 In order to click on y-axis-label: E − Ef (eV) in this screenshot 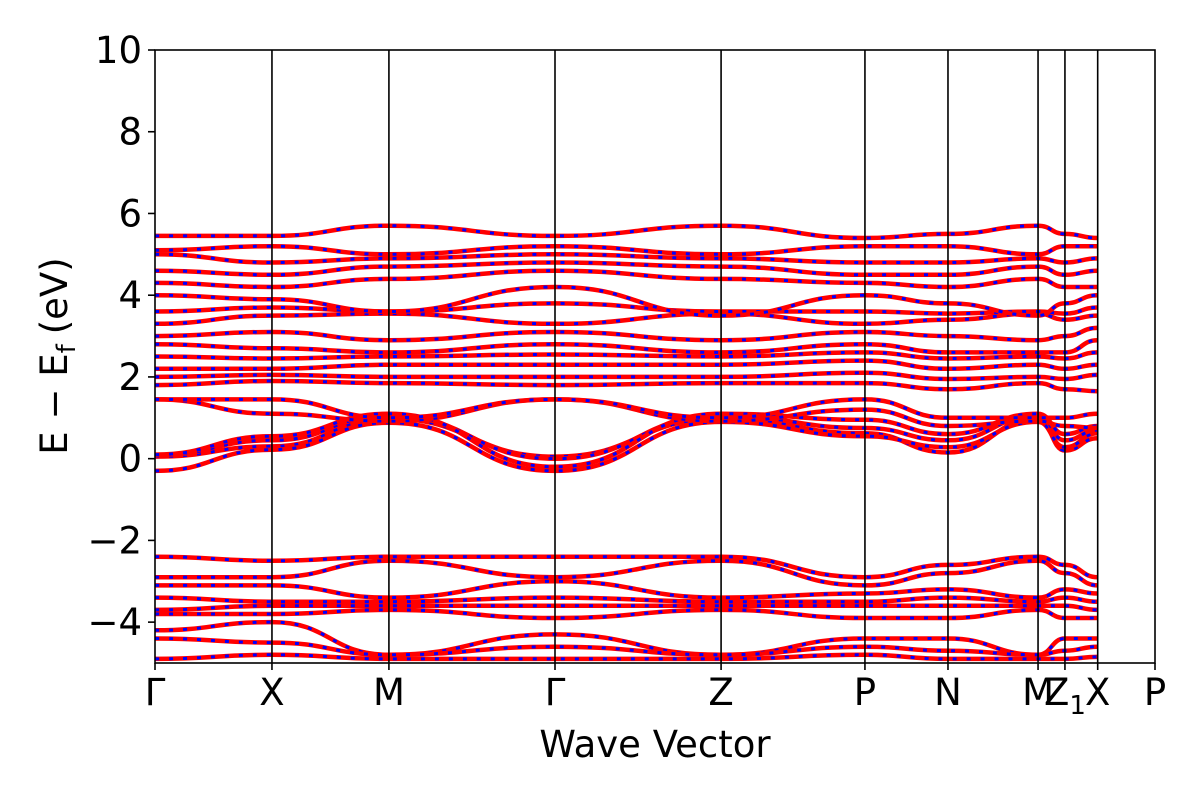, I will do `click(57, 355)`.